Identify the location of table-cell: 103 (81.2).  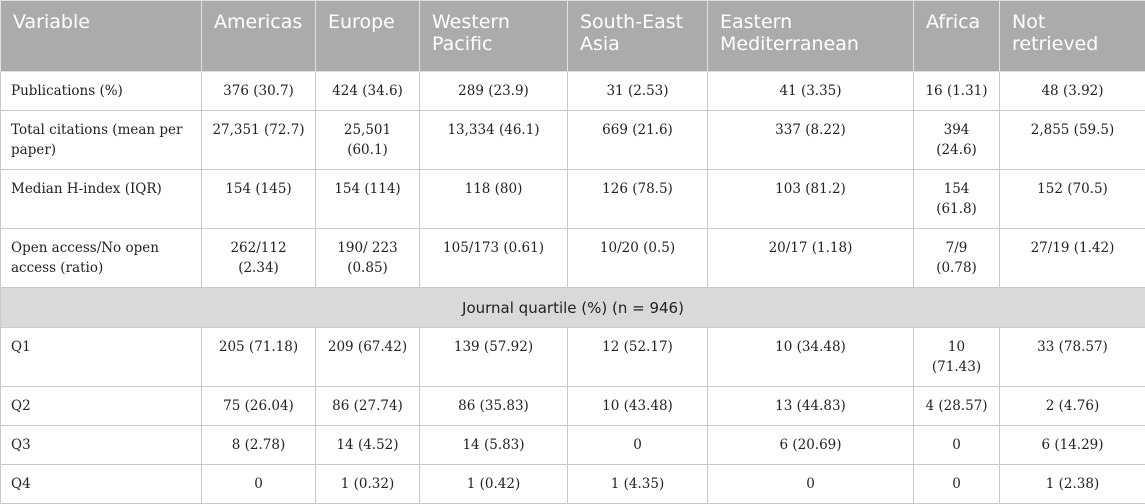
(811, 199).